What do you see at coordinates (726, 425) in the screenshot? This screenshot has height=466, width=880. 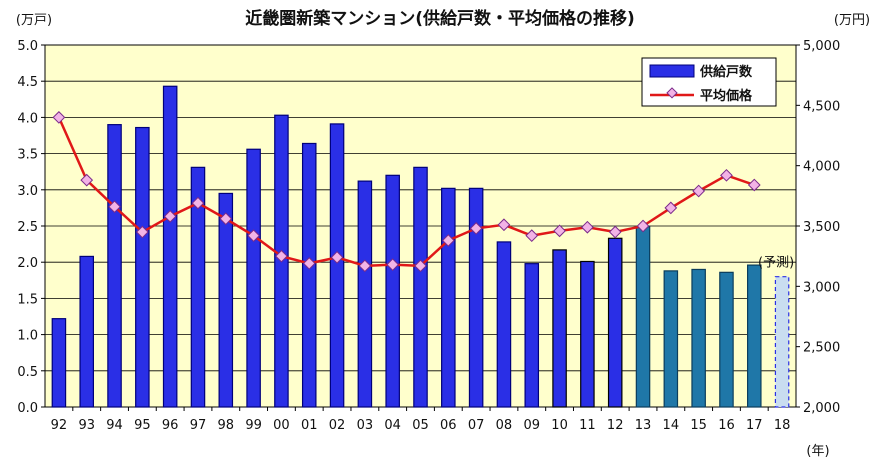 I see `x-tick-label: 16` at bounding box center [726, 425].